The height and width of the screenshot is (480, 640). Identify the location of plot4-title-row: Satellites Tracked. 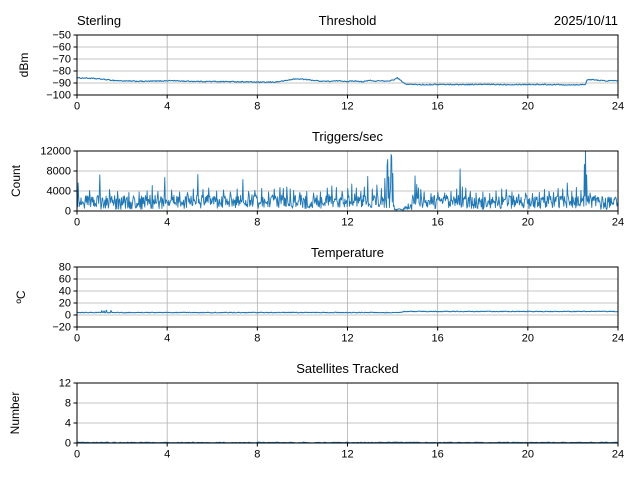
(347, 369).